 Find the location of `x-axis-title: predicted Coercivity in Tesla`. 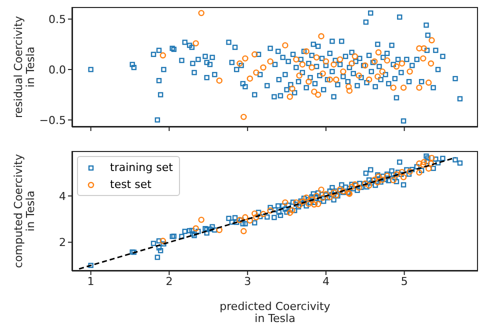

x-axis-title: predicted Coercivity in Tesla is located at coordinates (275, 312).